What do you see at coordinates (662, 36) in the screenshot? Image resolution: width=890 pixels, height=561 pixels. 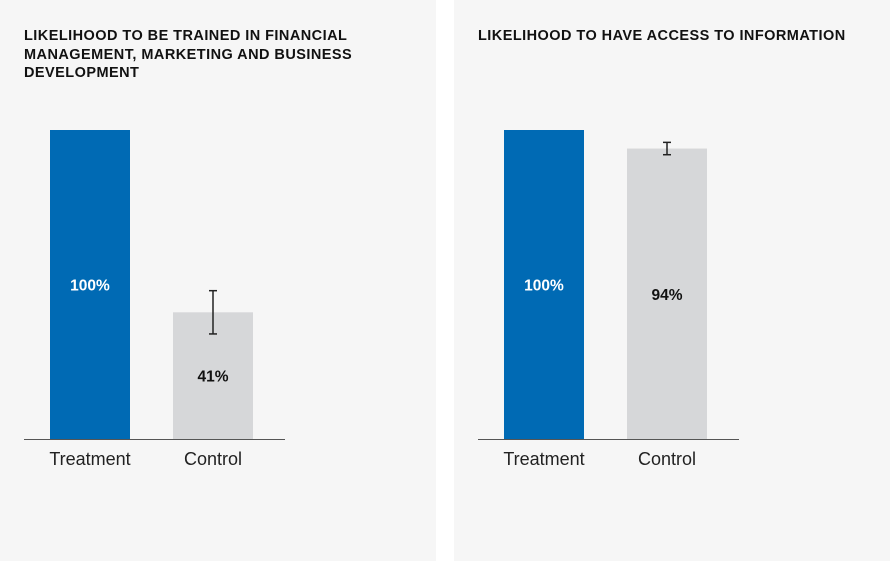 I see `chart-title: LIKELIHOOD TO HAVE ACCESS TO INFORMATION` at bounding box center [662, 36].